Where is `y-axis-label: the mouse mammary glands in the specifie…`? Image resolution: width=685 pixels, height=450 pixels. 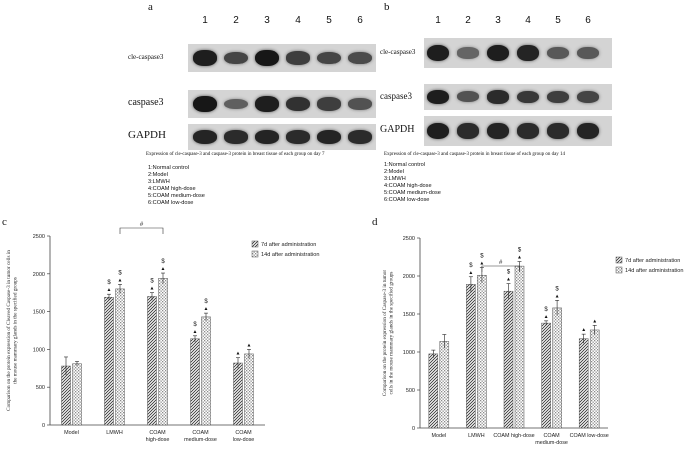 y-axis-label: the mouse mammary glands in the specifie… is located at coordinates (15, 330).